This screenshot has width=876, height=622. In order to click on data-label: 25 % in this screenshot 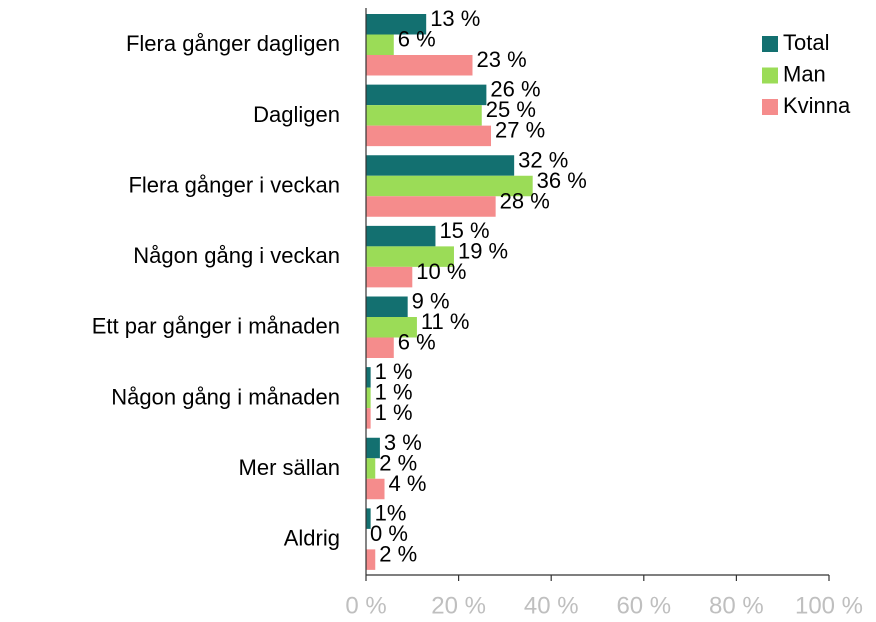, I will do `click(511, 109)`.